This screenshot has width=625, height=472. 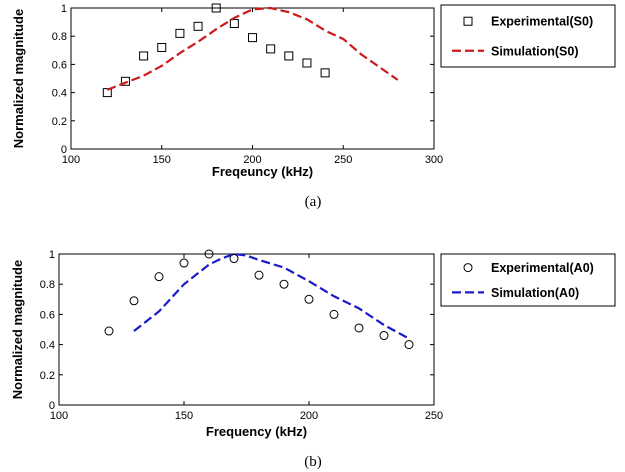 I want to click on series-simulation-a0-, so click(x=271, y=296).